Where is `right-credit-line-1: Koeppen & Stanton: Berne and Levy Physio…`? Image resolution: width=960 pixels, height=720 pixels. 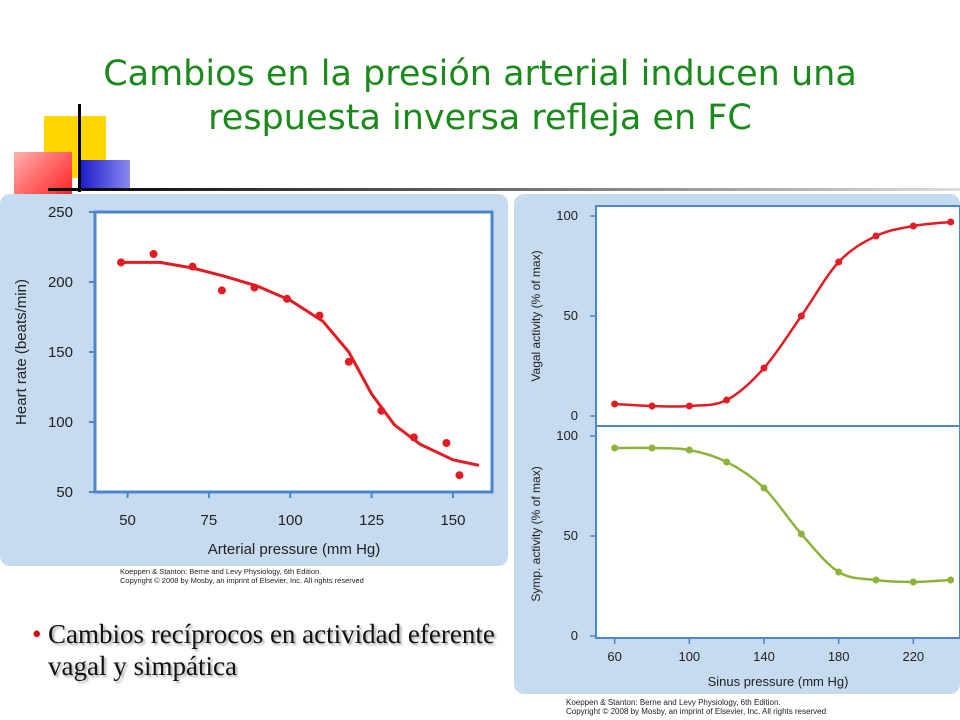
right-credit-line-1: Koeppen & Stanton: Berne and Levy Physio… is located at coordinates (673, 702).